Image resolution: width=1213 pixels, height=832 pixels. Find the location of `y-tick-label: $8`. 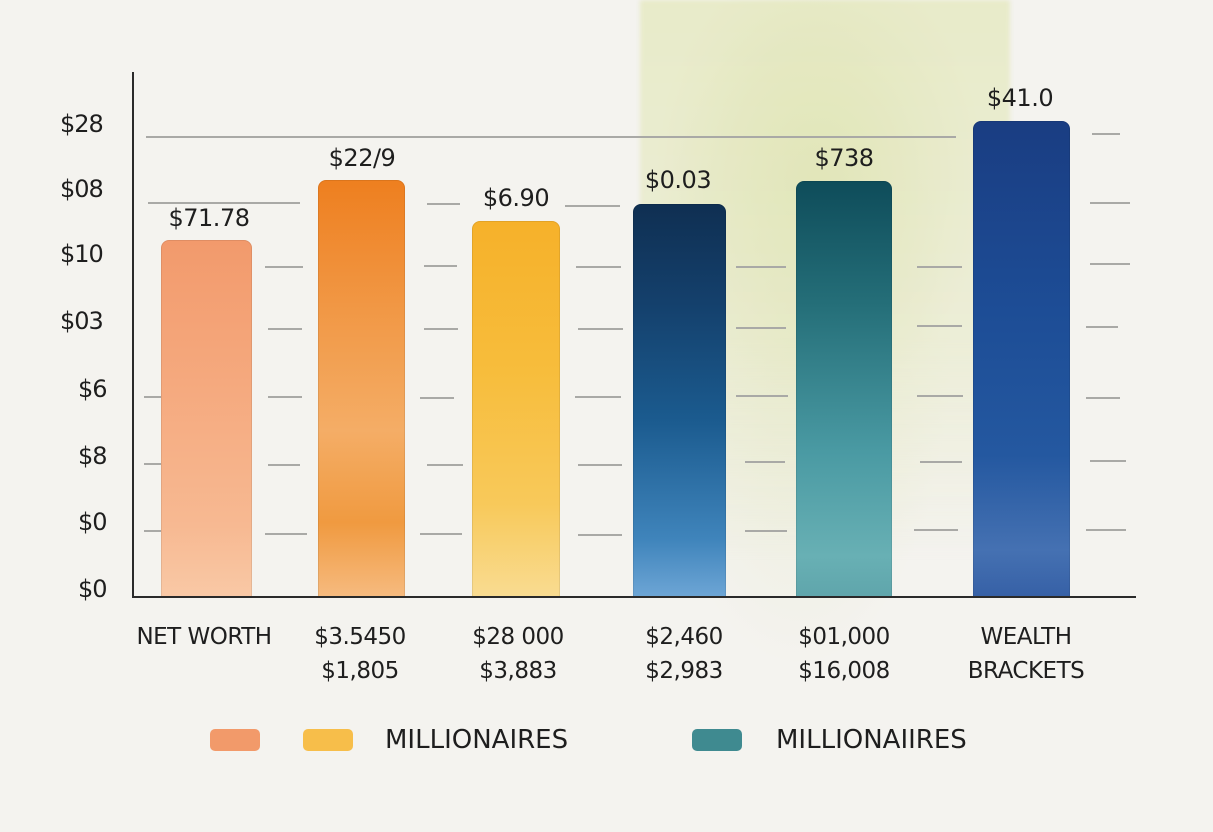

y-tick-label: $8 is located at coordinates (93, 456).